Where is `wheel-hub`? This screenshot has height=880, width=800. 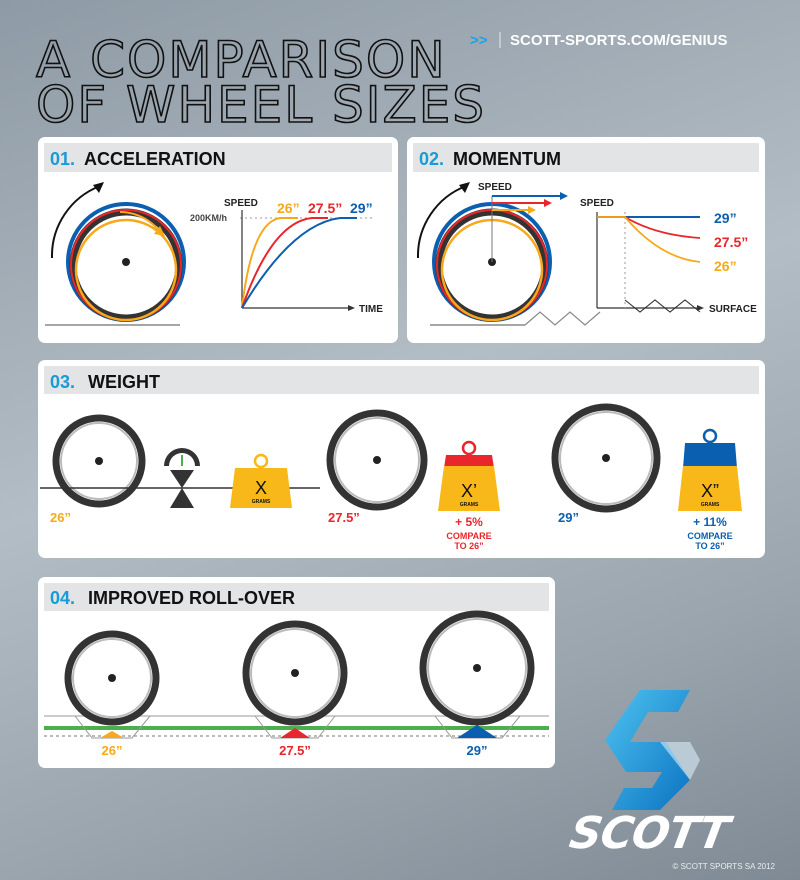 wheel-hub is located at coordinates (126, 262).